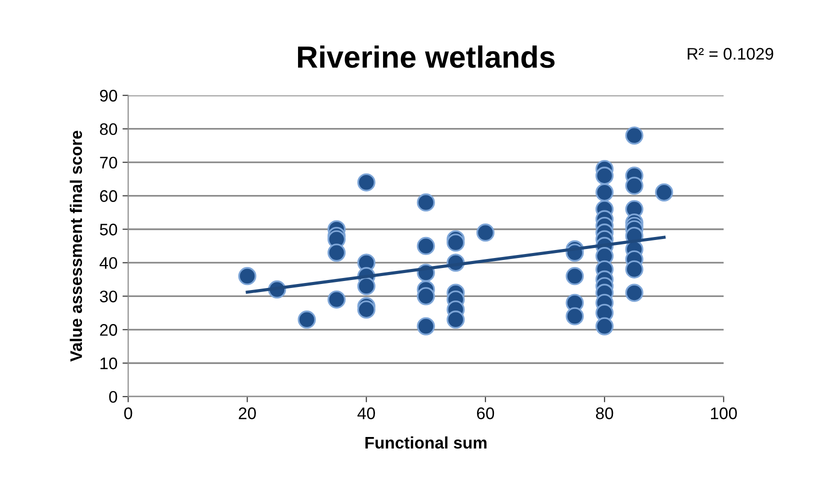  I want to click on y-tick-label: 10, so click(109, 364).